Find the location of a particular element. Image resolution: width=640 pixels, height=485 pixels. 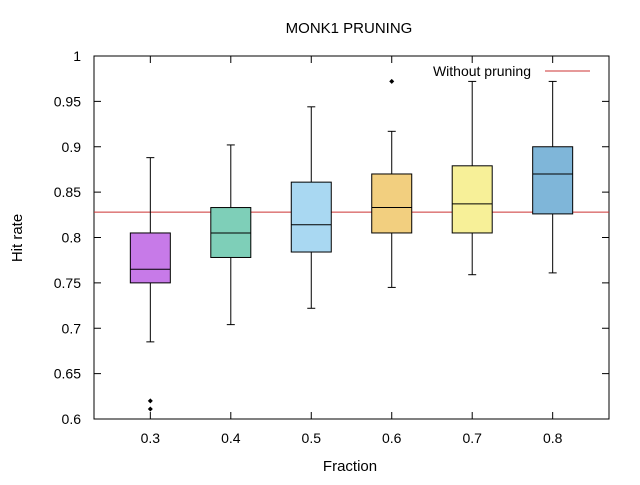

y-axis-label: Hit rate is located at coordinates (17, 238).